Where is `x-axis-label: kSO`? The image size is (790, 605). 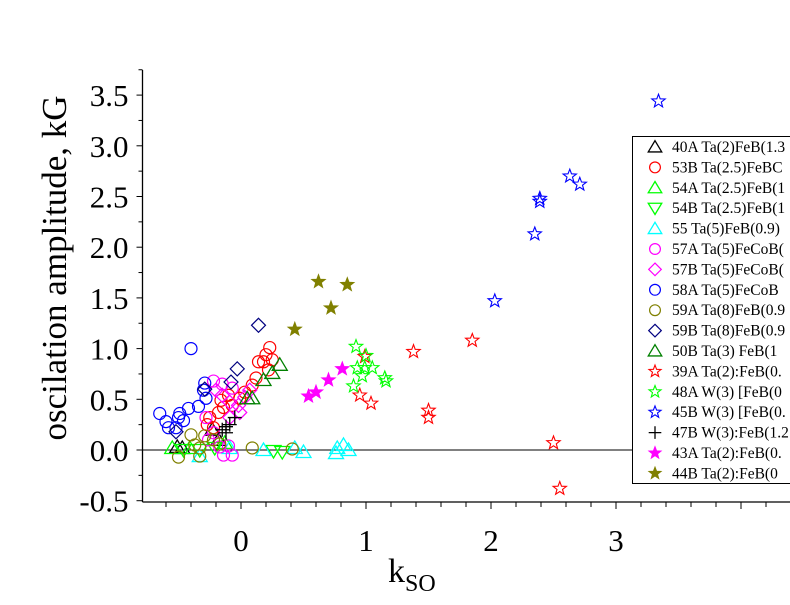
x-axis-label: kSO is located at coordinates (412, 575).